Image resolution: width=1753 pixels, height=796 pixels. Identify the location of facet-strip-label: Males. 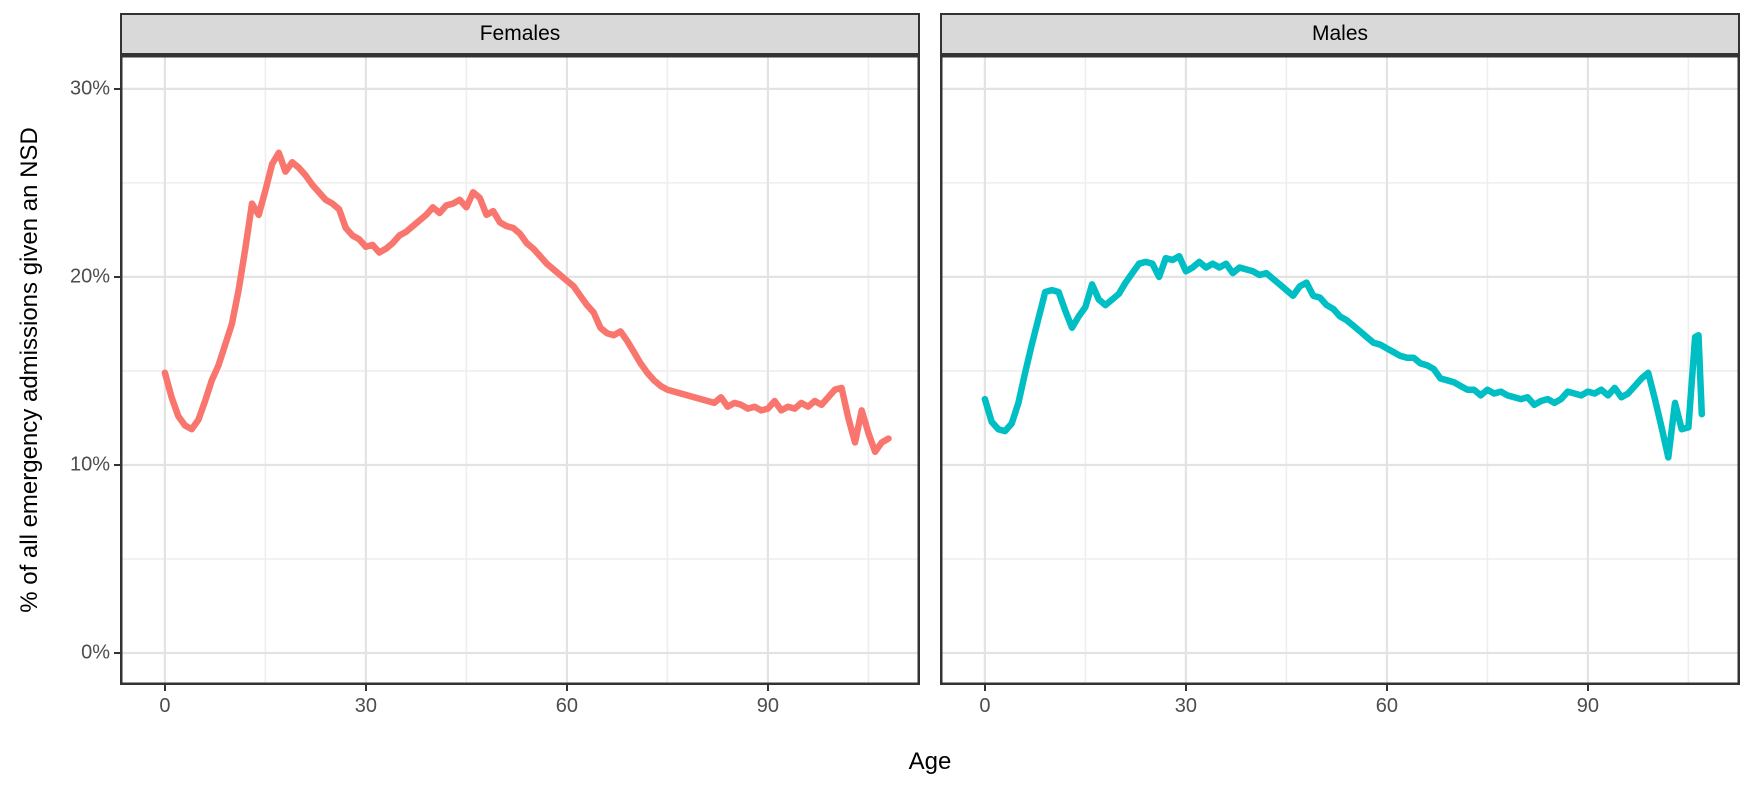
(1340, 33).